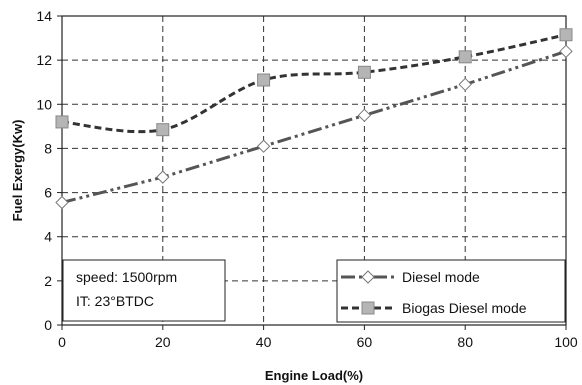  What do you see at coordinates (464, 308) in the screenshot?
I see `legend-biogas-label: Biogas Diesel mode` at bounding box center [464, 308].